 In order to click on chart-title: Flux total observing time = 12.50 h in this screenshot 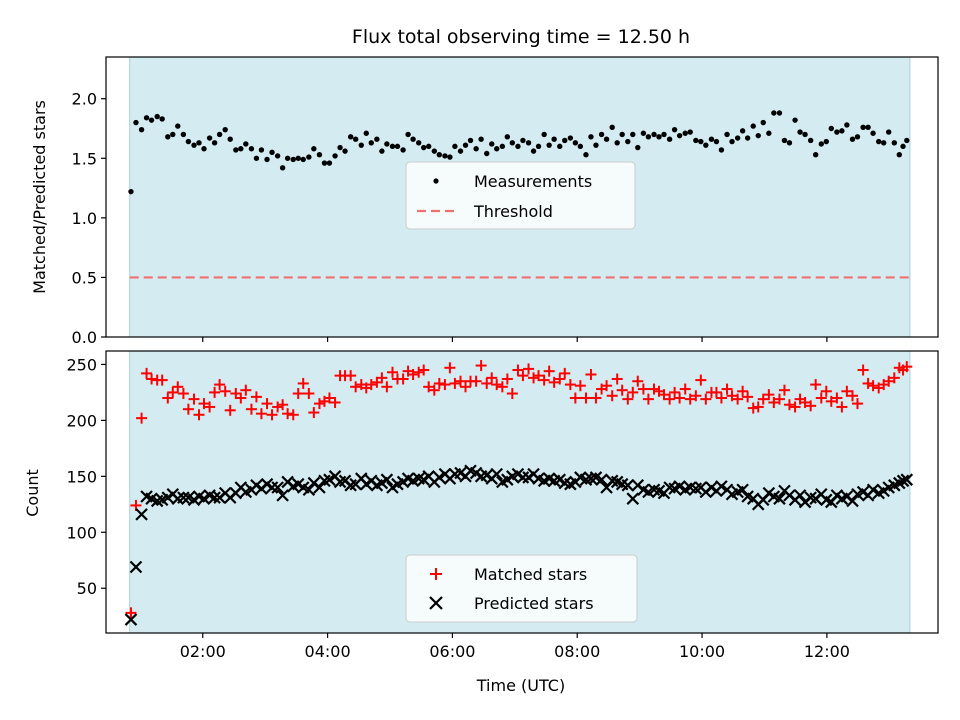, I will do `click(521, 37)`.